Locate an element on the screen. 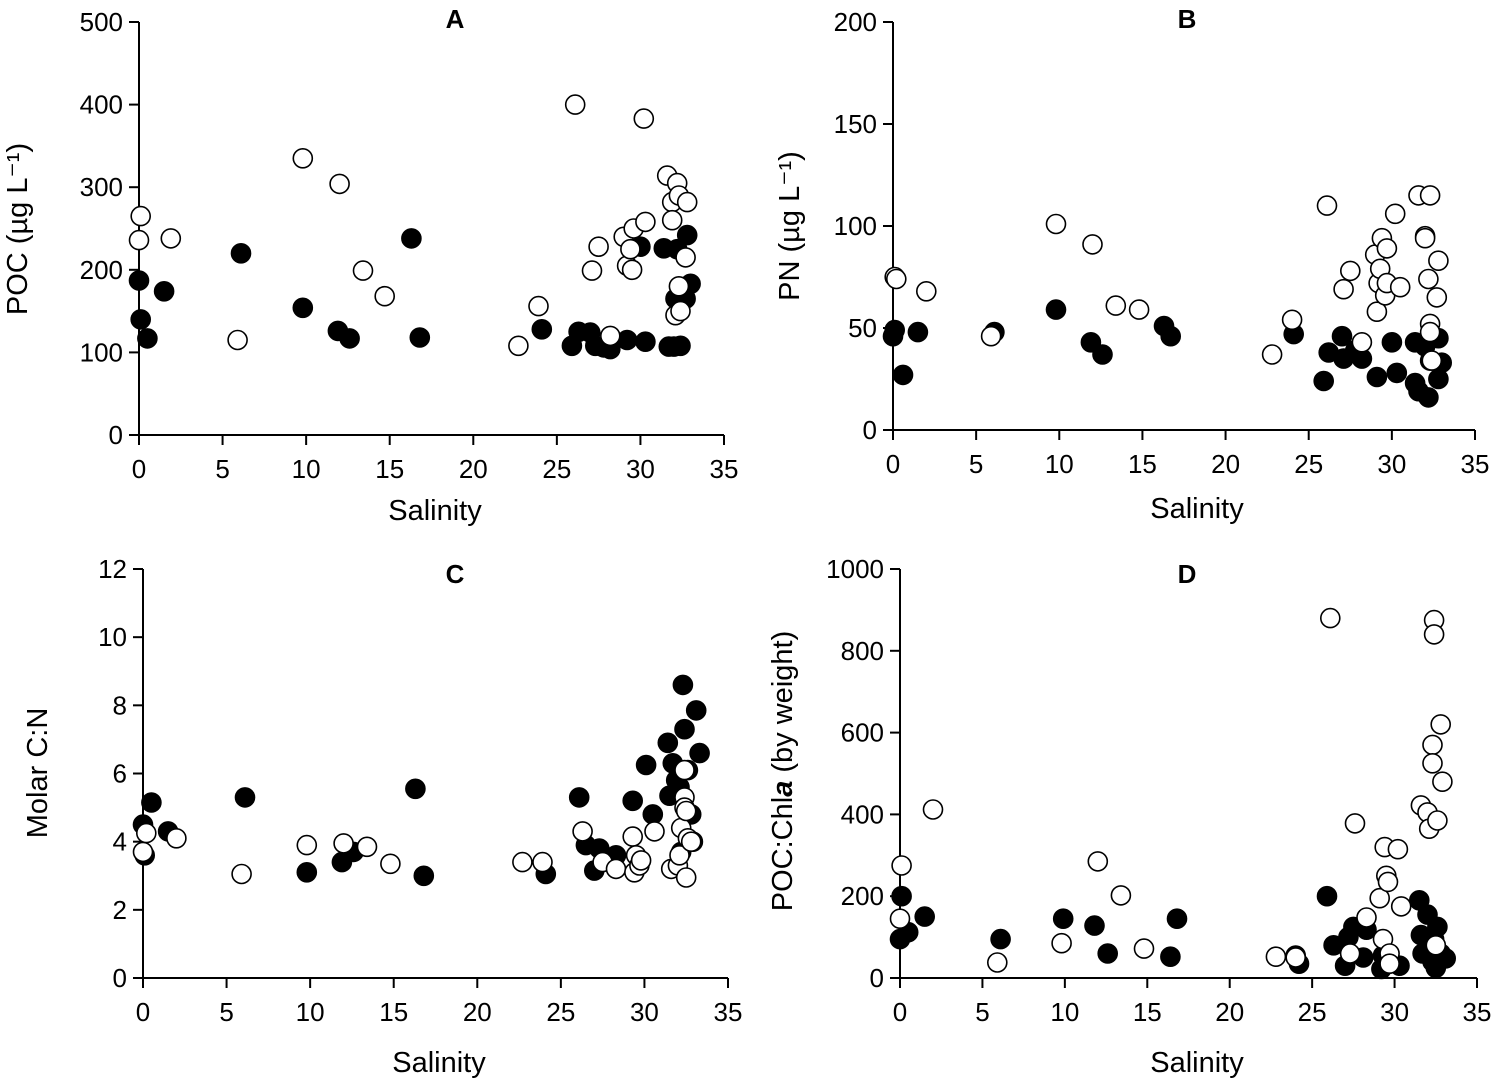 The width and height of the screenshot is (1500, 1089). panel-b-x-tick-label: 10 is located at coordinates (1059, 464).